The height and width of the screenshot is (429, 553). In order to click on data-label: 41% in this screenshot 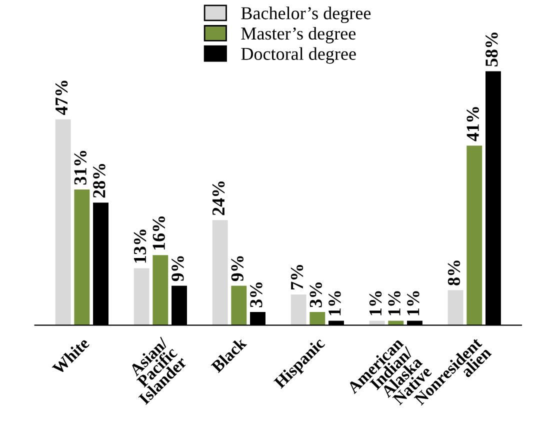, I will do `click(472, 124)`.